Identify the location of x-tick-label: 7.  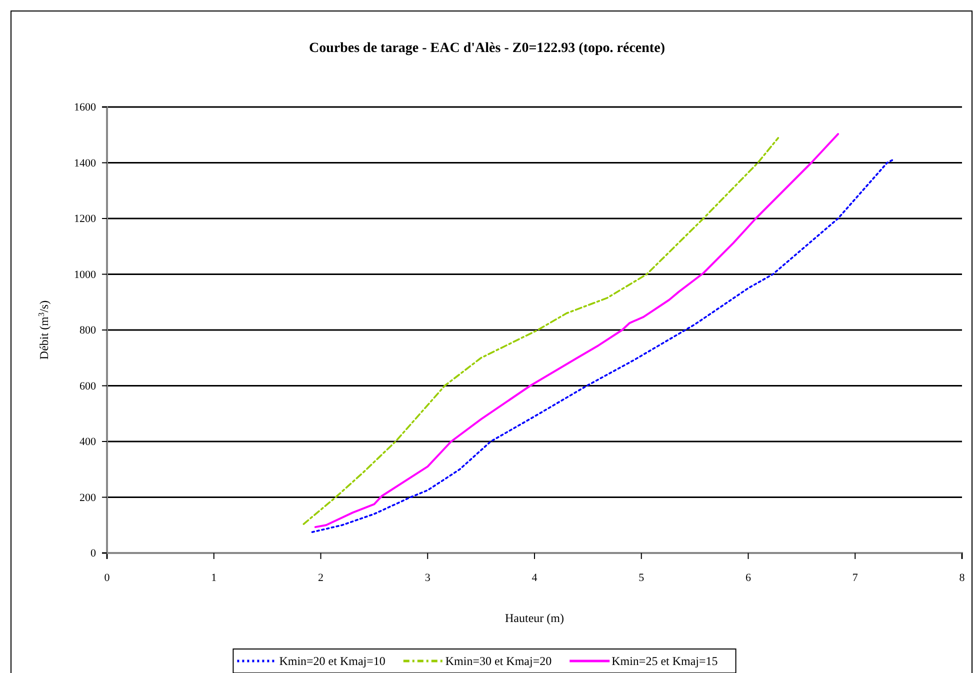
(855, 578).